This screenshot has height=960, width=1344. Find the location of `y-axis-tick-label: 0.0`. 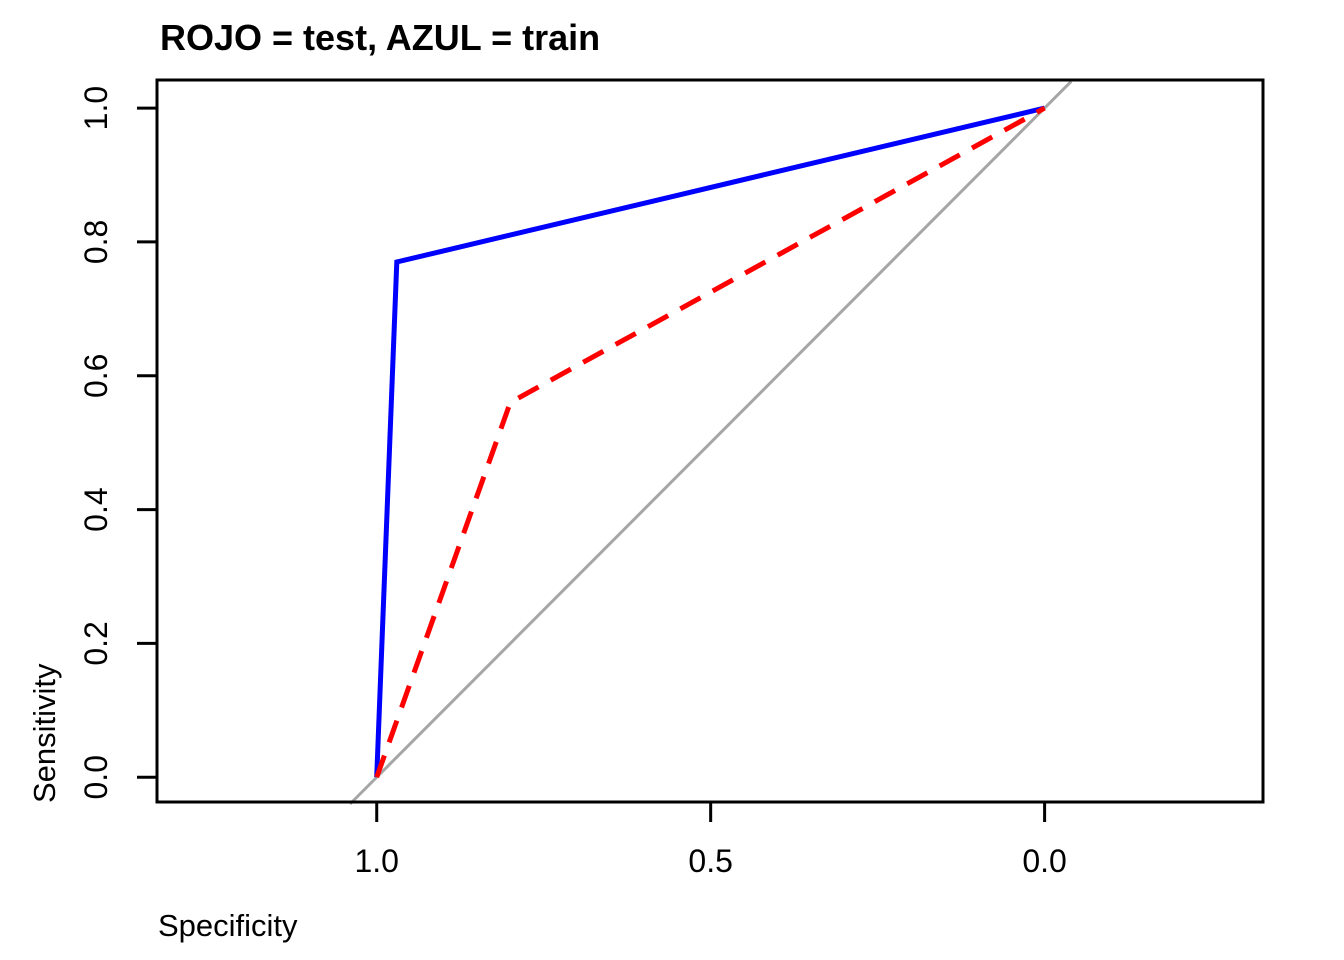

y-axis-tick-label: 0.0 is located at coordinates (96, 777).